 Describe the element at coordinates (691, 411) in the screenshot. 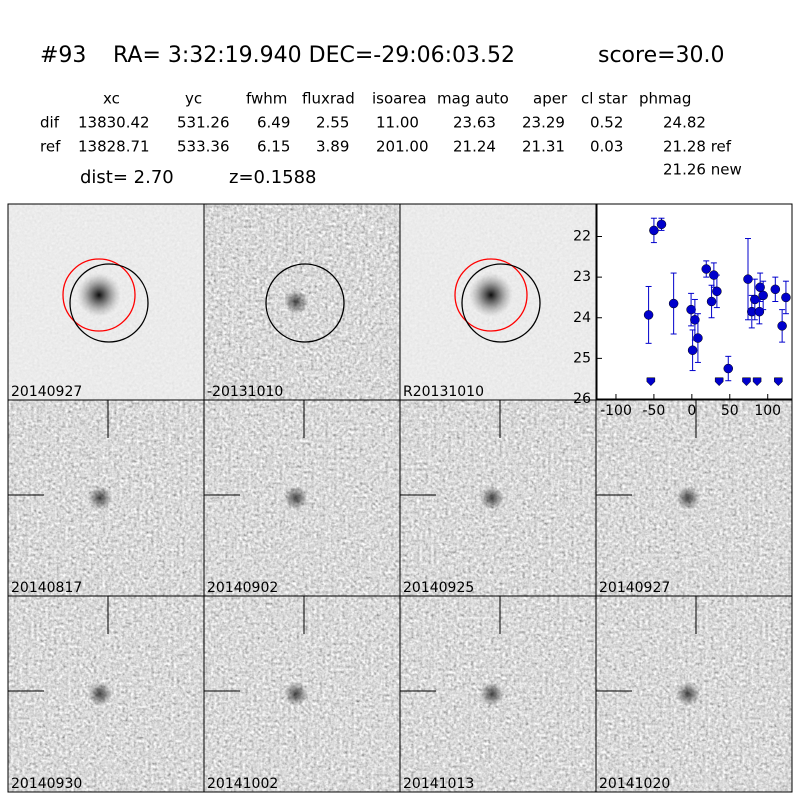

I see `x-tick-label: 0` at that location.